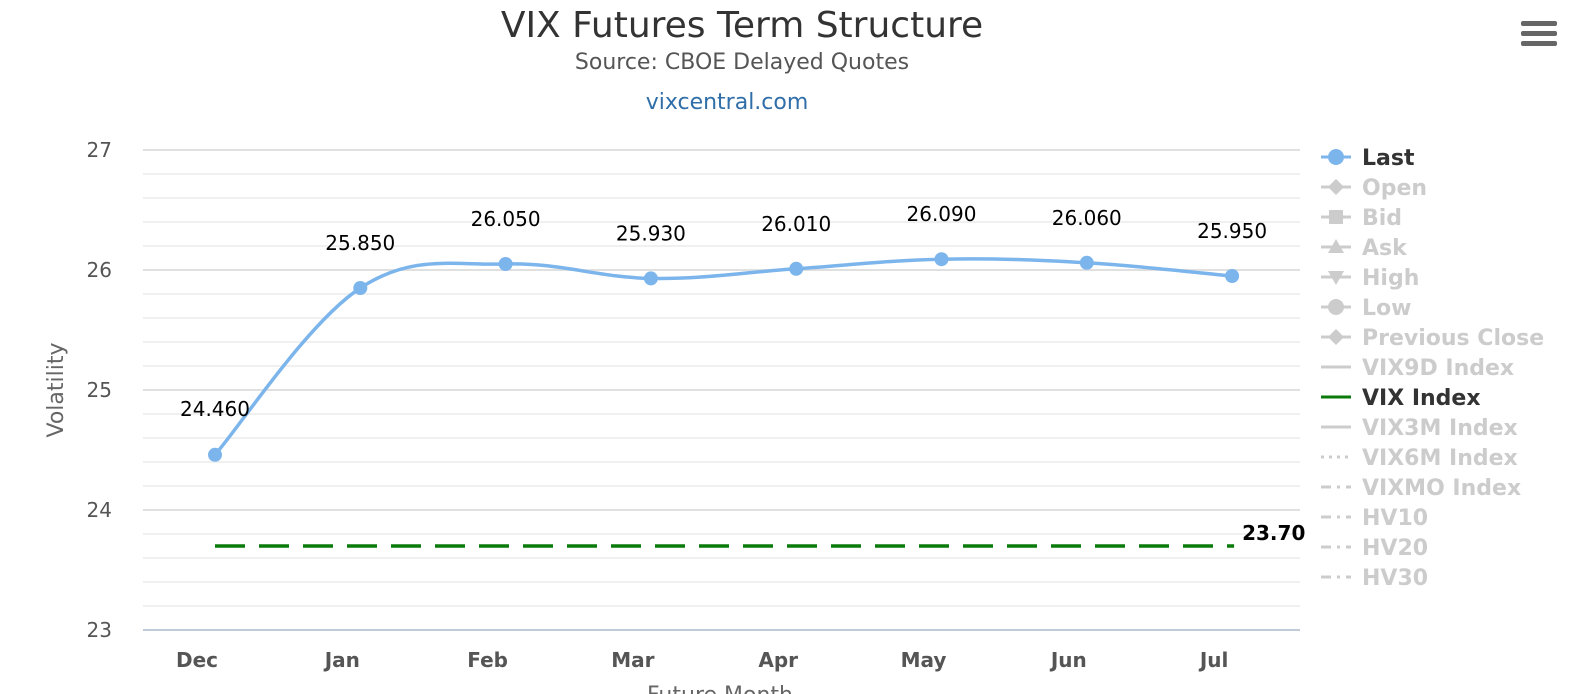 This screenshot has height=694, width=1570. What do you see at coordinates (99, 510) in the screenshot?
I see `y-tick-label: 24` at bounding box center [99, 510].